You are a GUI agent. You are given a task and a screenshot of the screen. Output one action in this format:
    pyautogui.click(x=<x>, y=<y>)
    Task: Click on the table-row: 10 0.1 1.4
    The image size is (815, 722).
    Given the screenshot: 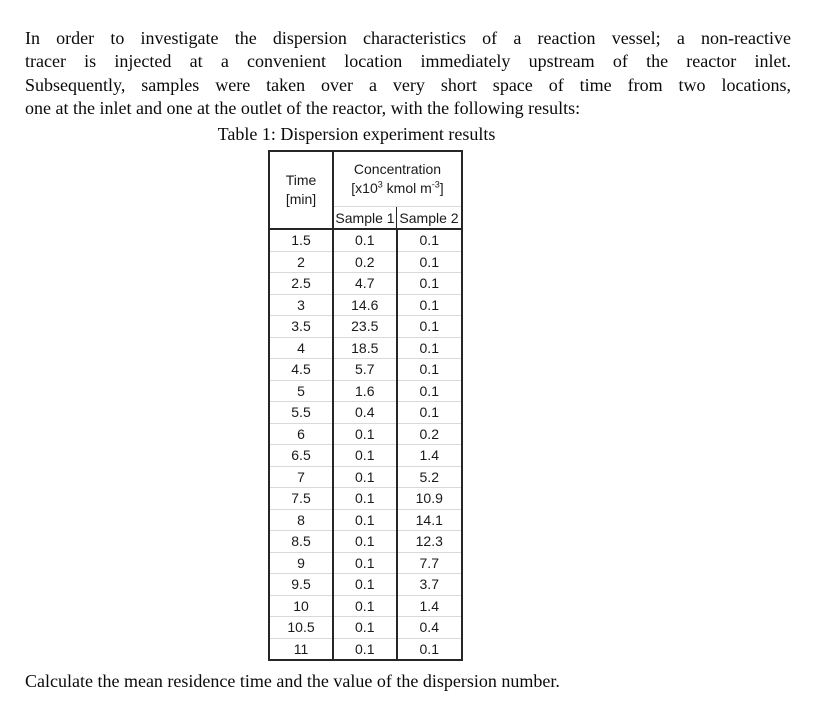 What is the action you would take?
    pyautogui.click(x=365, y=606)
    